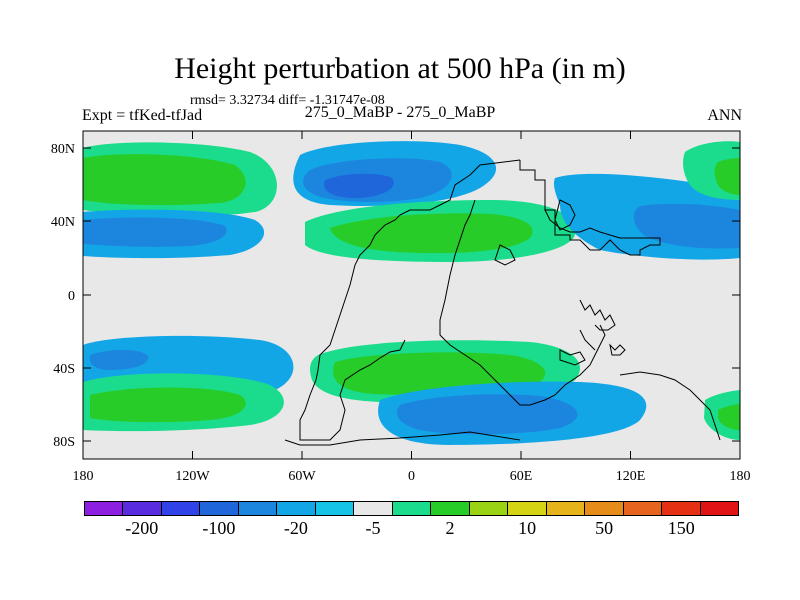 This screenshot has height=600, width=800. What do you see at coordinates (505, 255) in the screenshot?
I see `outline-europe` at bounding box center [505, 255].